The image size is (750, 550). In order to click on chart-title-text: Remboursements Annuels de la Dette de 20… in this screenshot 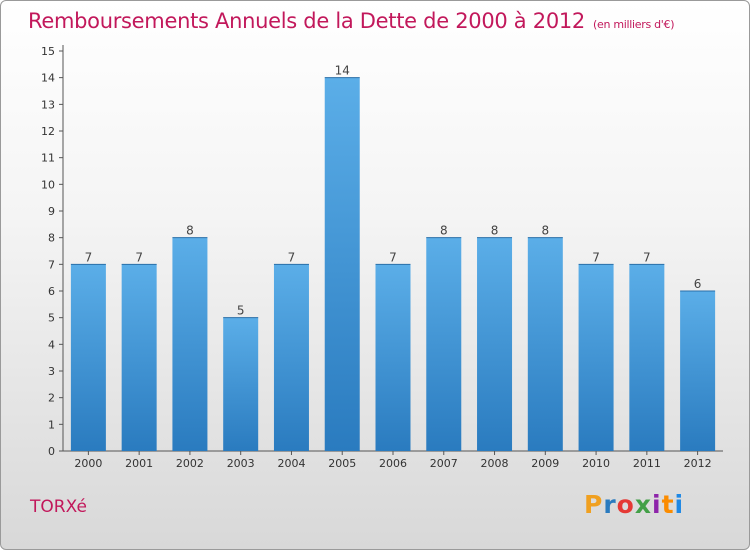, I will do `click(306, 21)`.